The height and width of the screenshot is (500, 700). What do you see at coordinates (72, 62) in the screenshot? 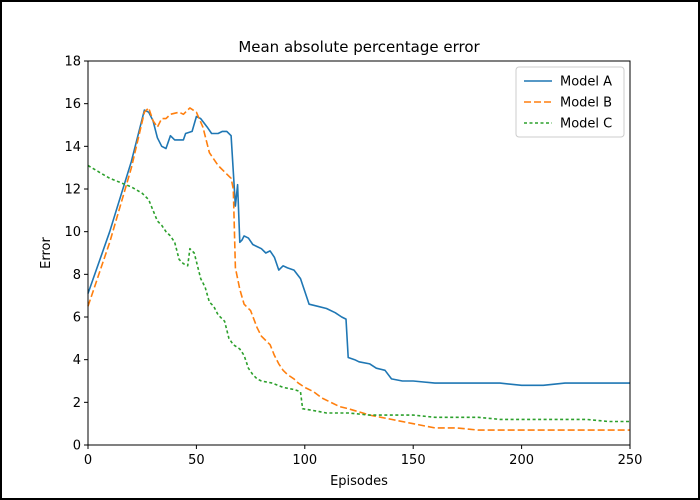
I see `y-tick-label: 18` at bounding box center [72, 62].